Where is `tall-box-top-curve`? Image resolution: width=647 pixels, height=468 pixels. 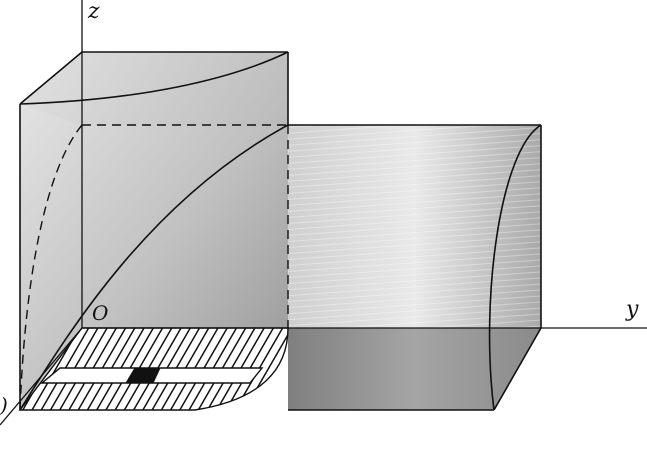 tall-box-top-curve is located at coordinates (154, 78).